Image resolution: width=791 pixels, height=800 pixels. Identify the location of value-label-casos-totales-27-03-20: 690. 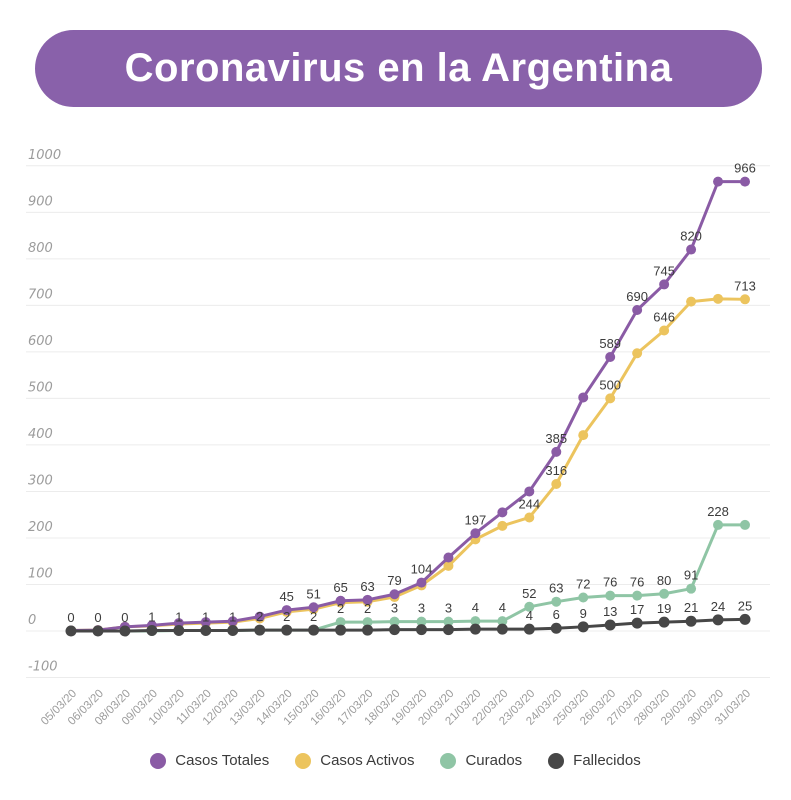
(637, 296).